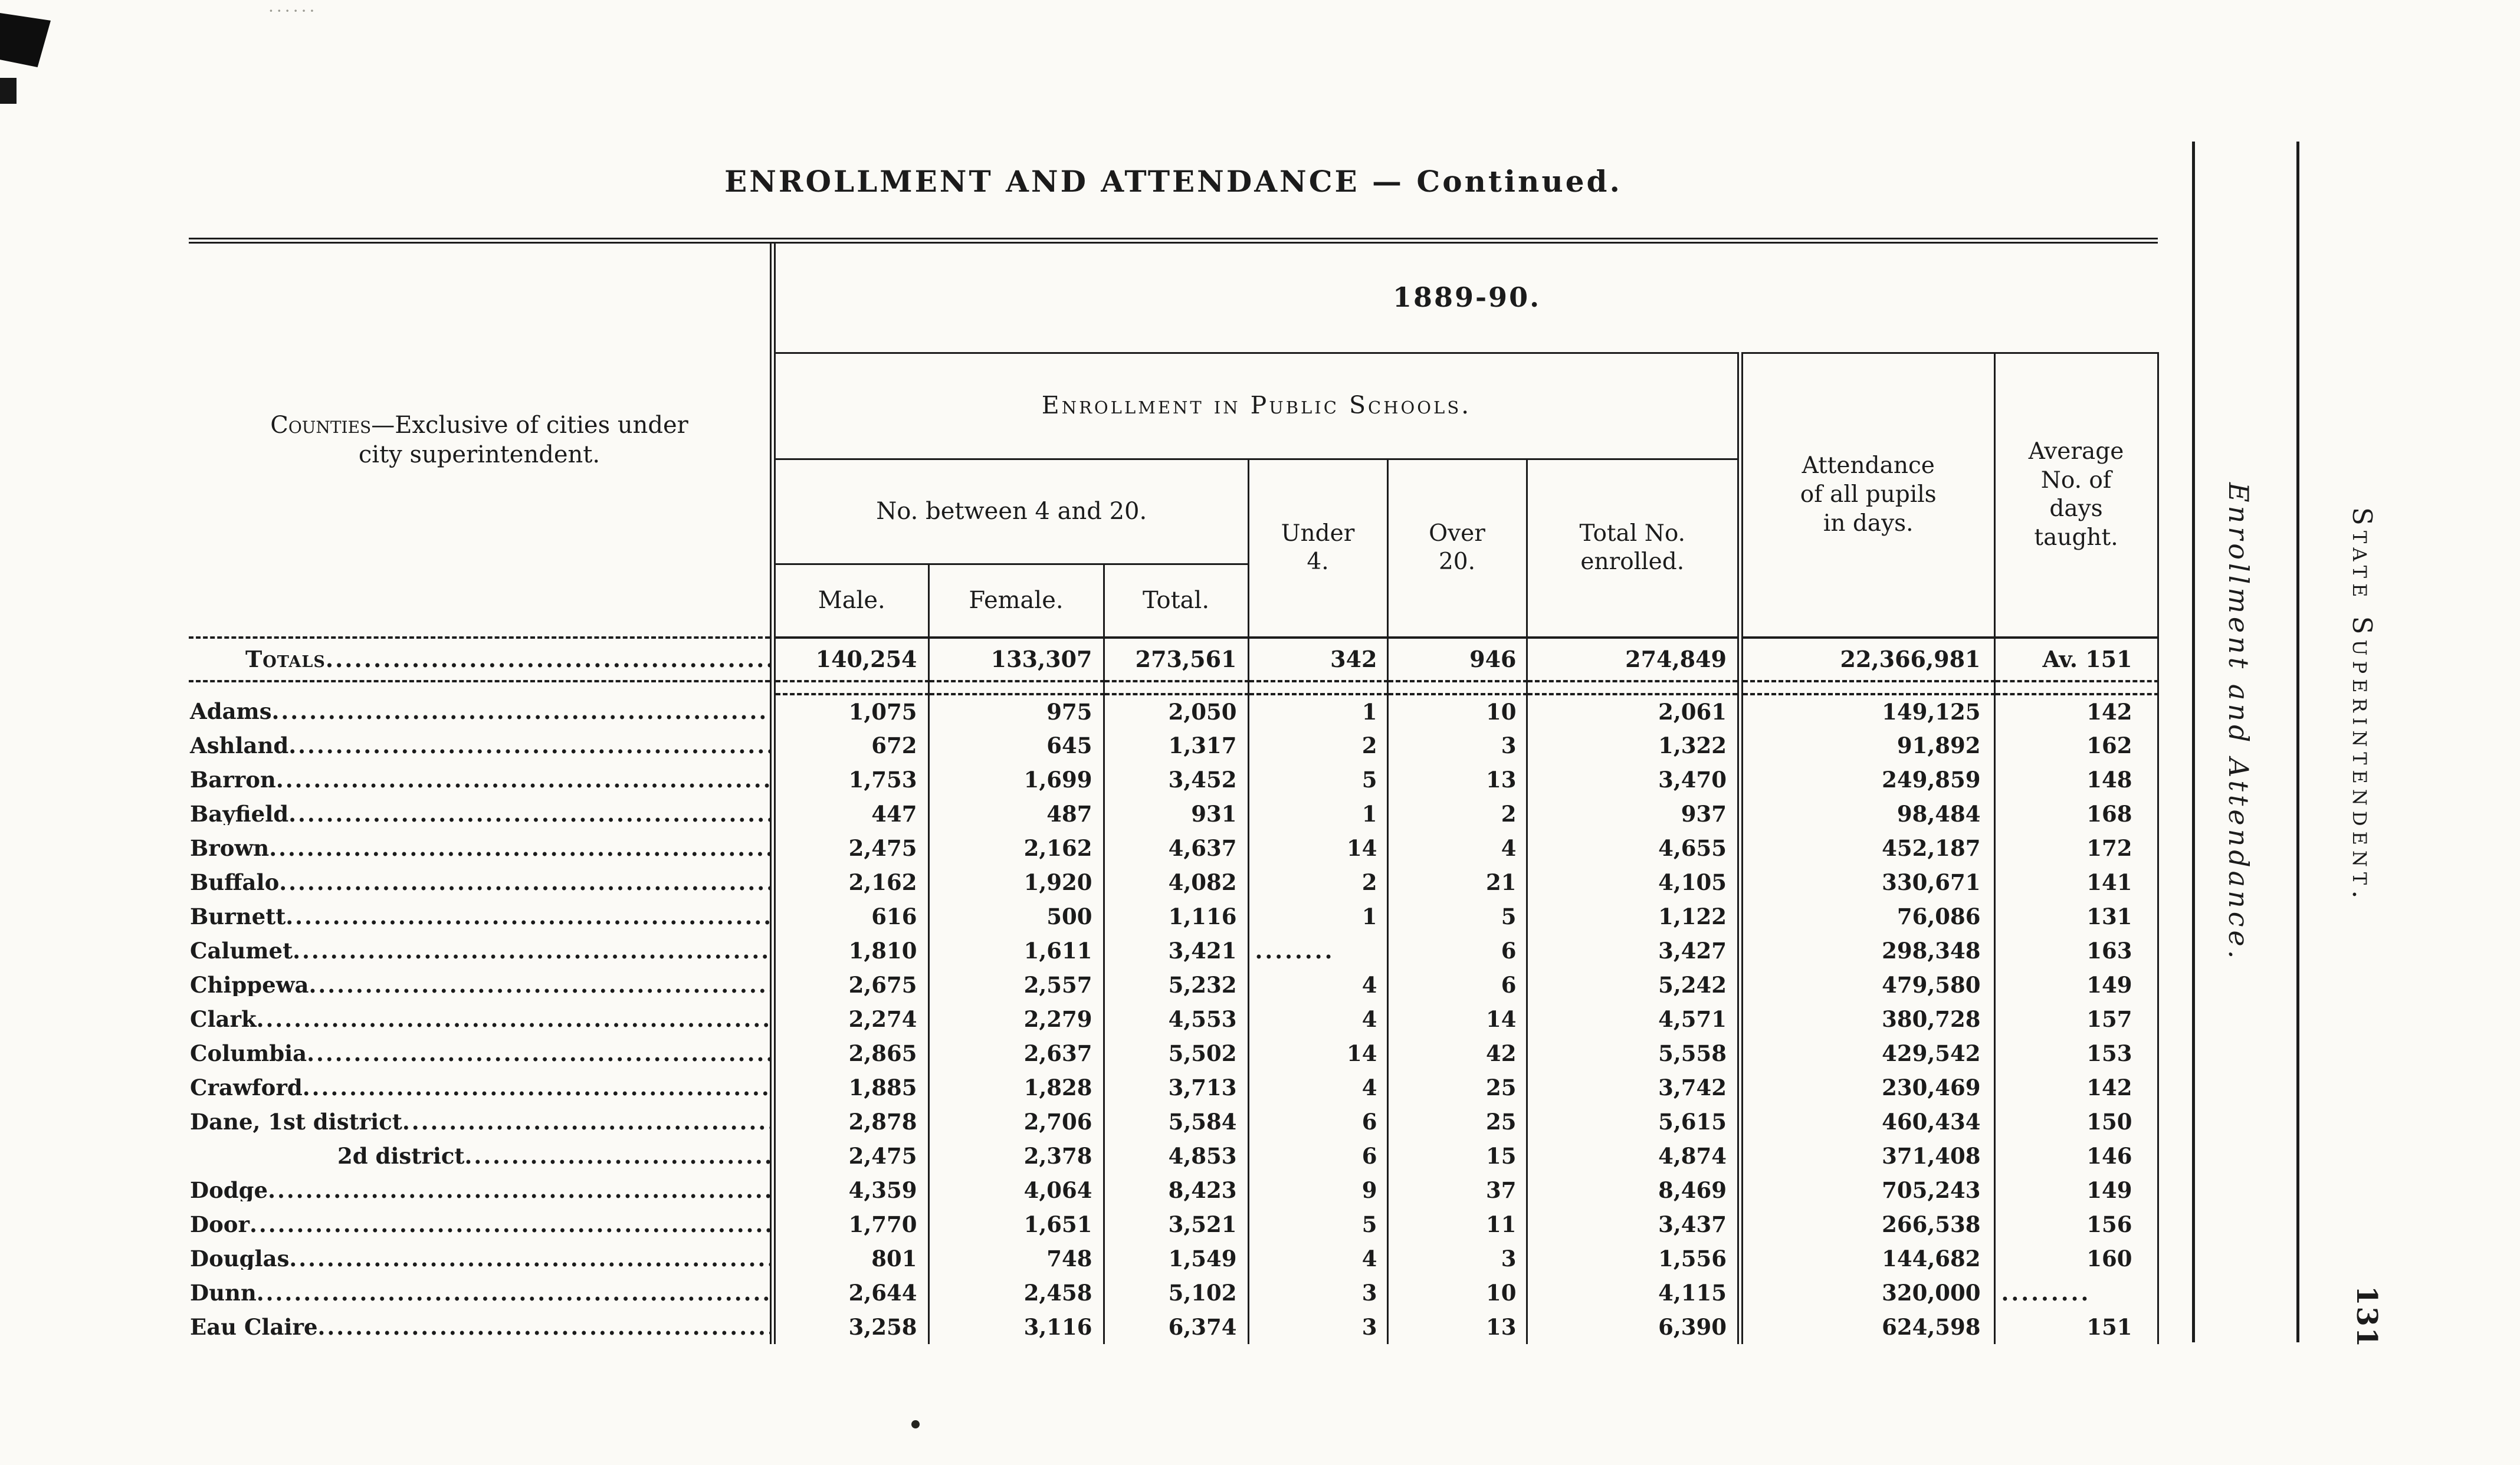 The image size is (2520, 1465). What do you see at coordinates (1463, 296) in the screenshot?
I see `year-header: 1889-90.` at bounding box center [1463, 296].